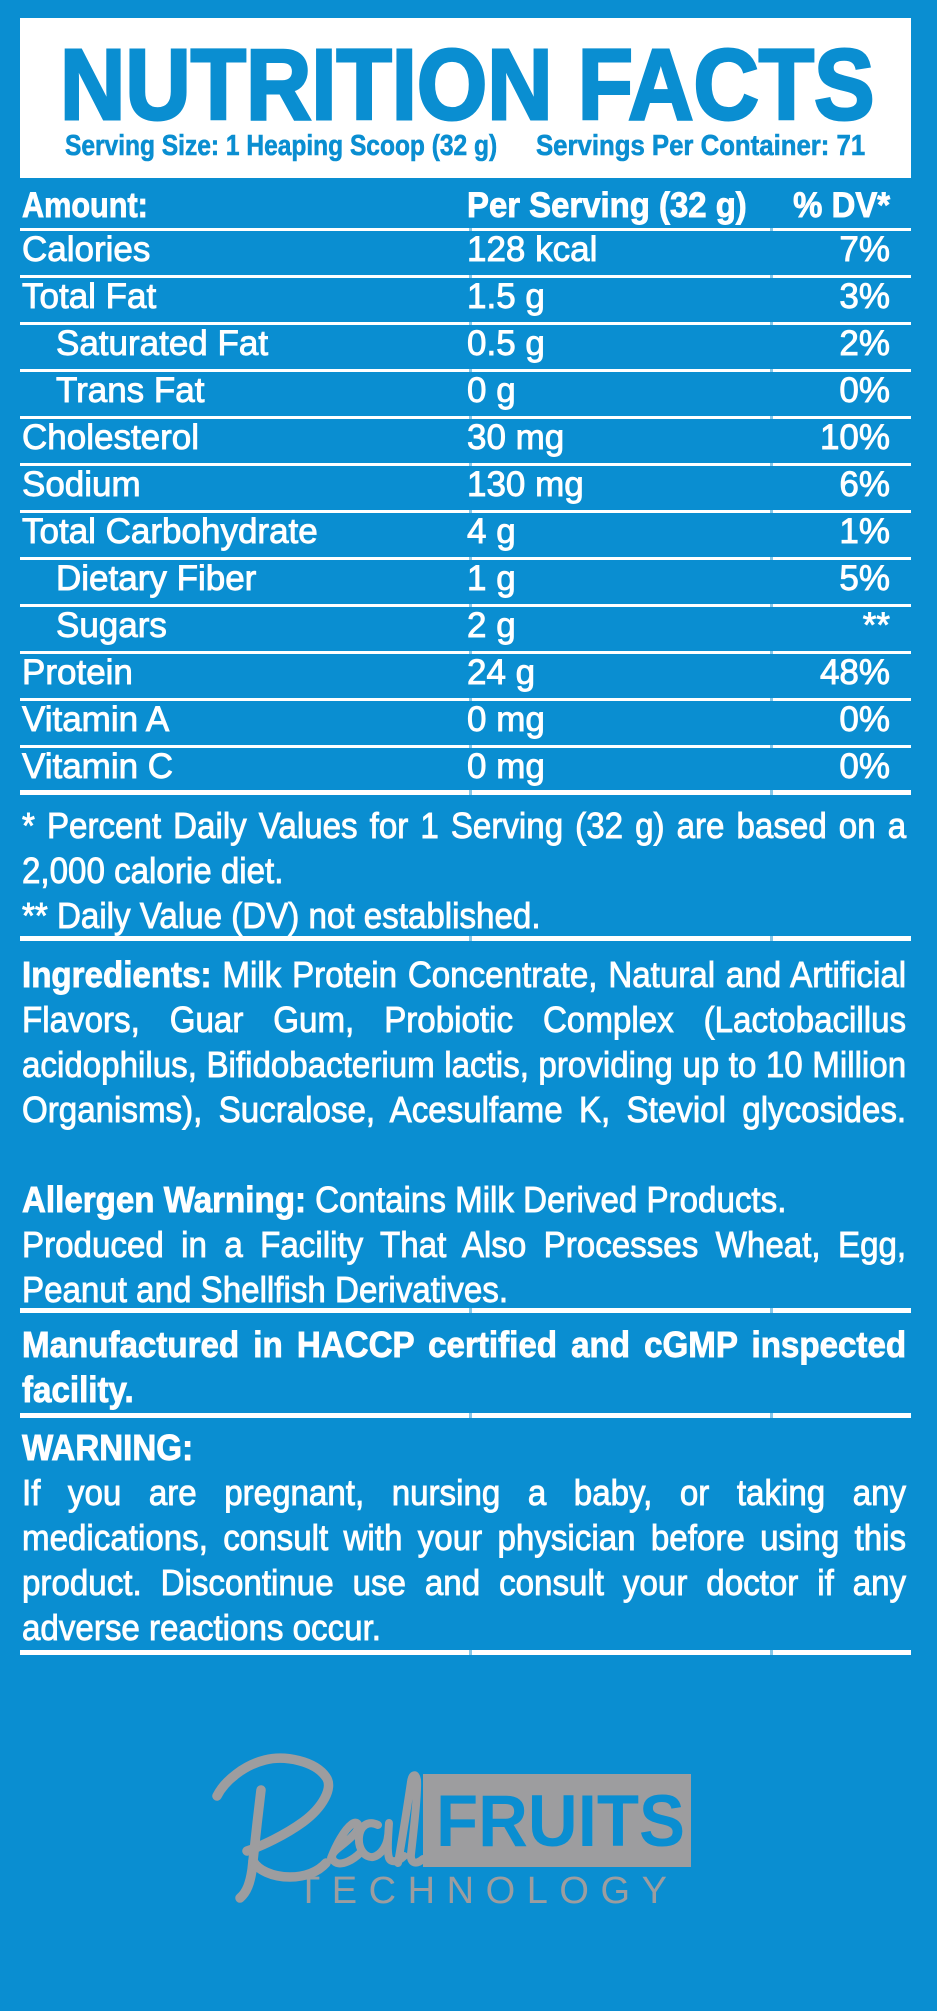 The width and height of the screenshot is (937, 2011). What do you see at coordinates (560, 1821) in the screenshot?
I see `svg-text: FRUITS` at bounding box center [560, 1821].